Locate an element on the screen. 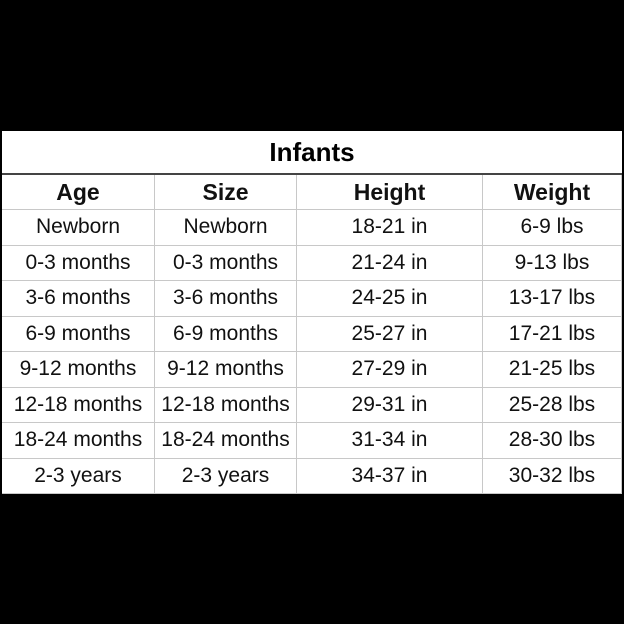 This screenshot has width=624, height=624. table-cell: 13-17 lbs is located at coordinates (552, 299).